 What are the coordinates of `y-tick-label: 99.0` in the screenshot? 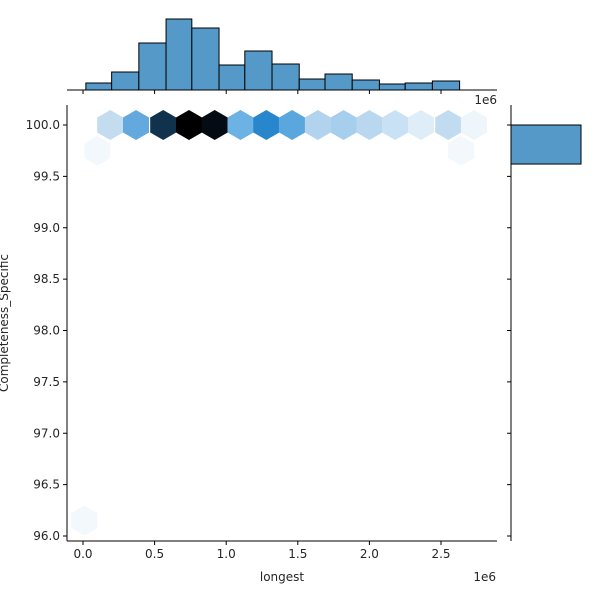 It's located at (46, 228).